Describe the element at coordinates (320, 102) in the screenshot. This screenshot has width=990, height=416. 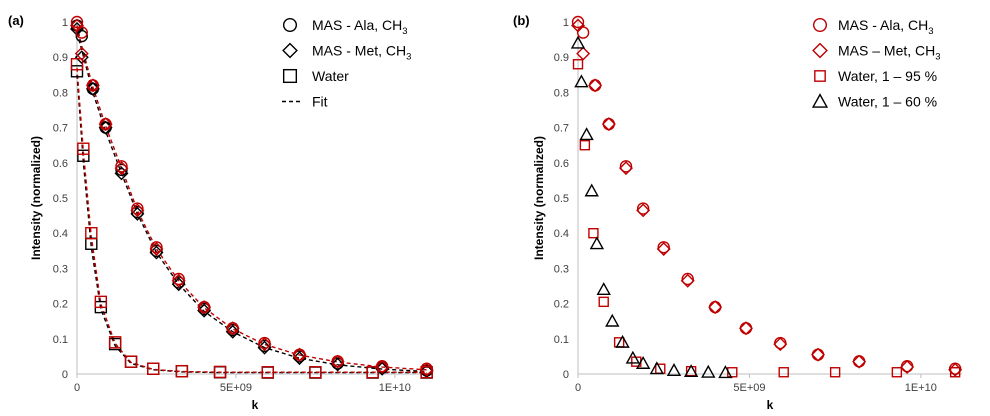
I see `legend-label: Fit` at that location.